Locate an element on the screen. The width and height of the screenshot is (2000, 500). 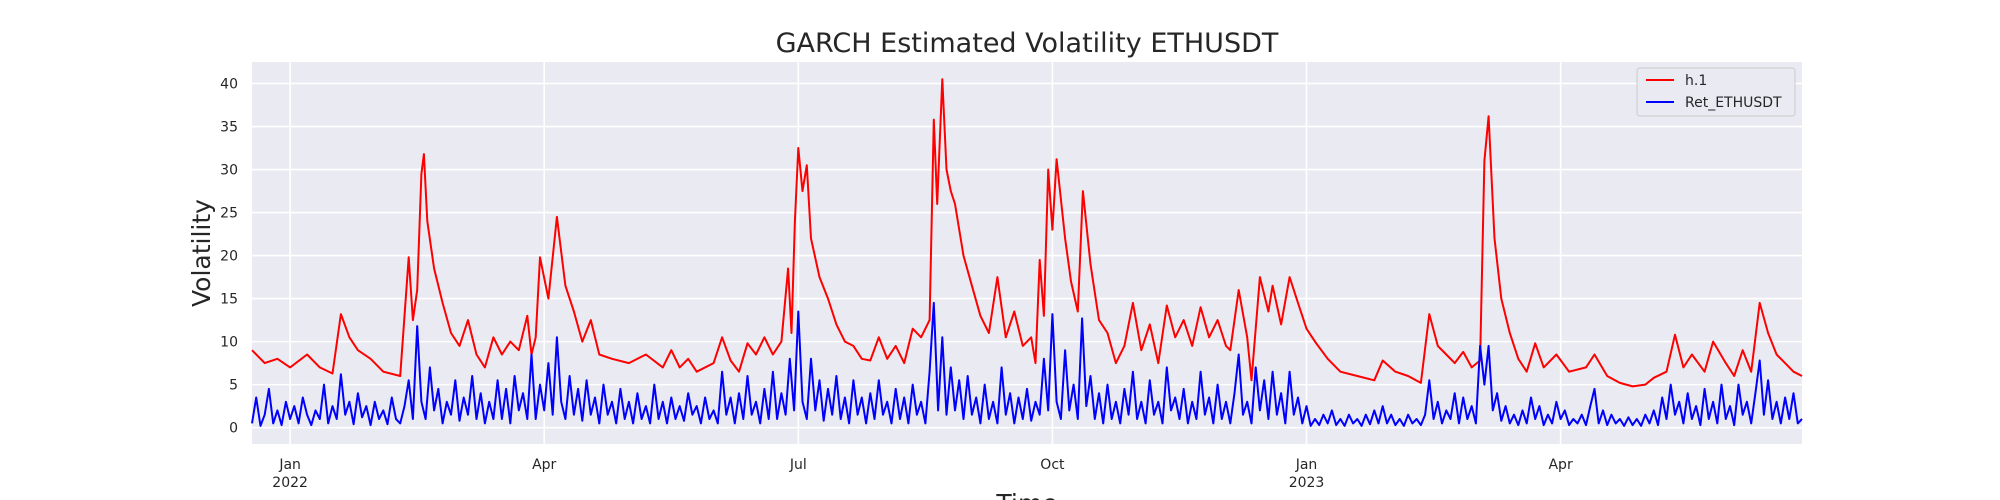
x-tick-labels: Jan 2022 Apr Jul Oct Jan 2023 Apr is located at coordinates (922, 474).